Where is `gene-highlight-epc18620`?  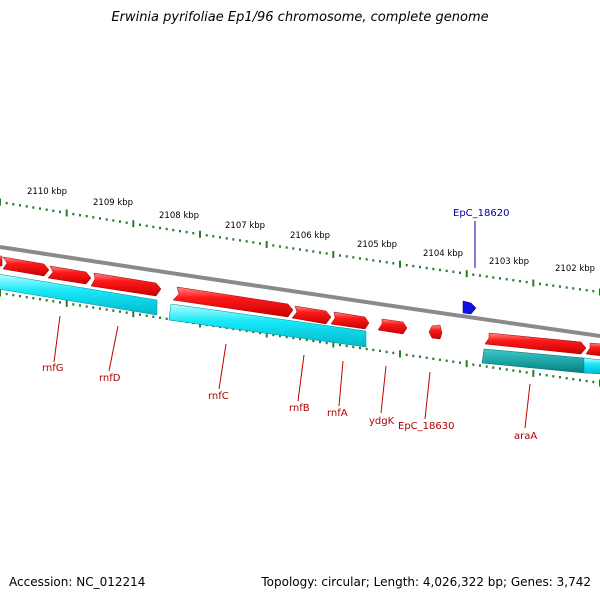 gene-highlight-epc18620 is located at coordinates (469, 307).